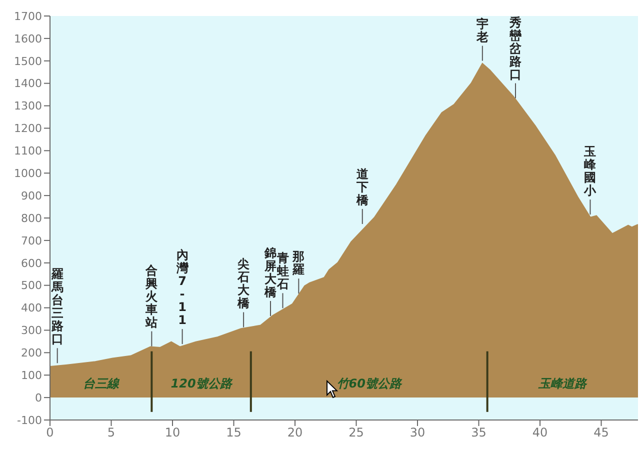  I want to click on y-tick-label: 1400, so click(28, 83).